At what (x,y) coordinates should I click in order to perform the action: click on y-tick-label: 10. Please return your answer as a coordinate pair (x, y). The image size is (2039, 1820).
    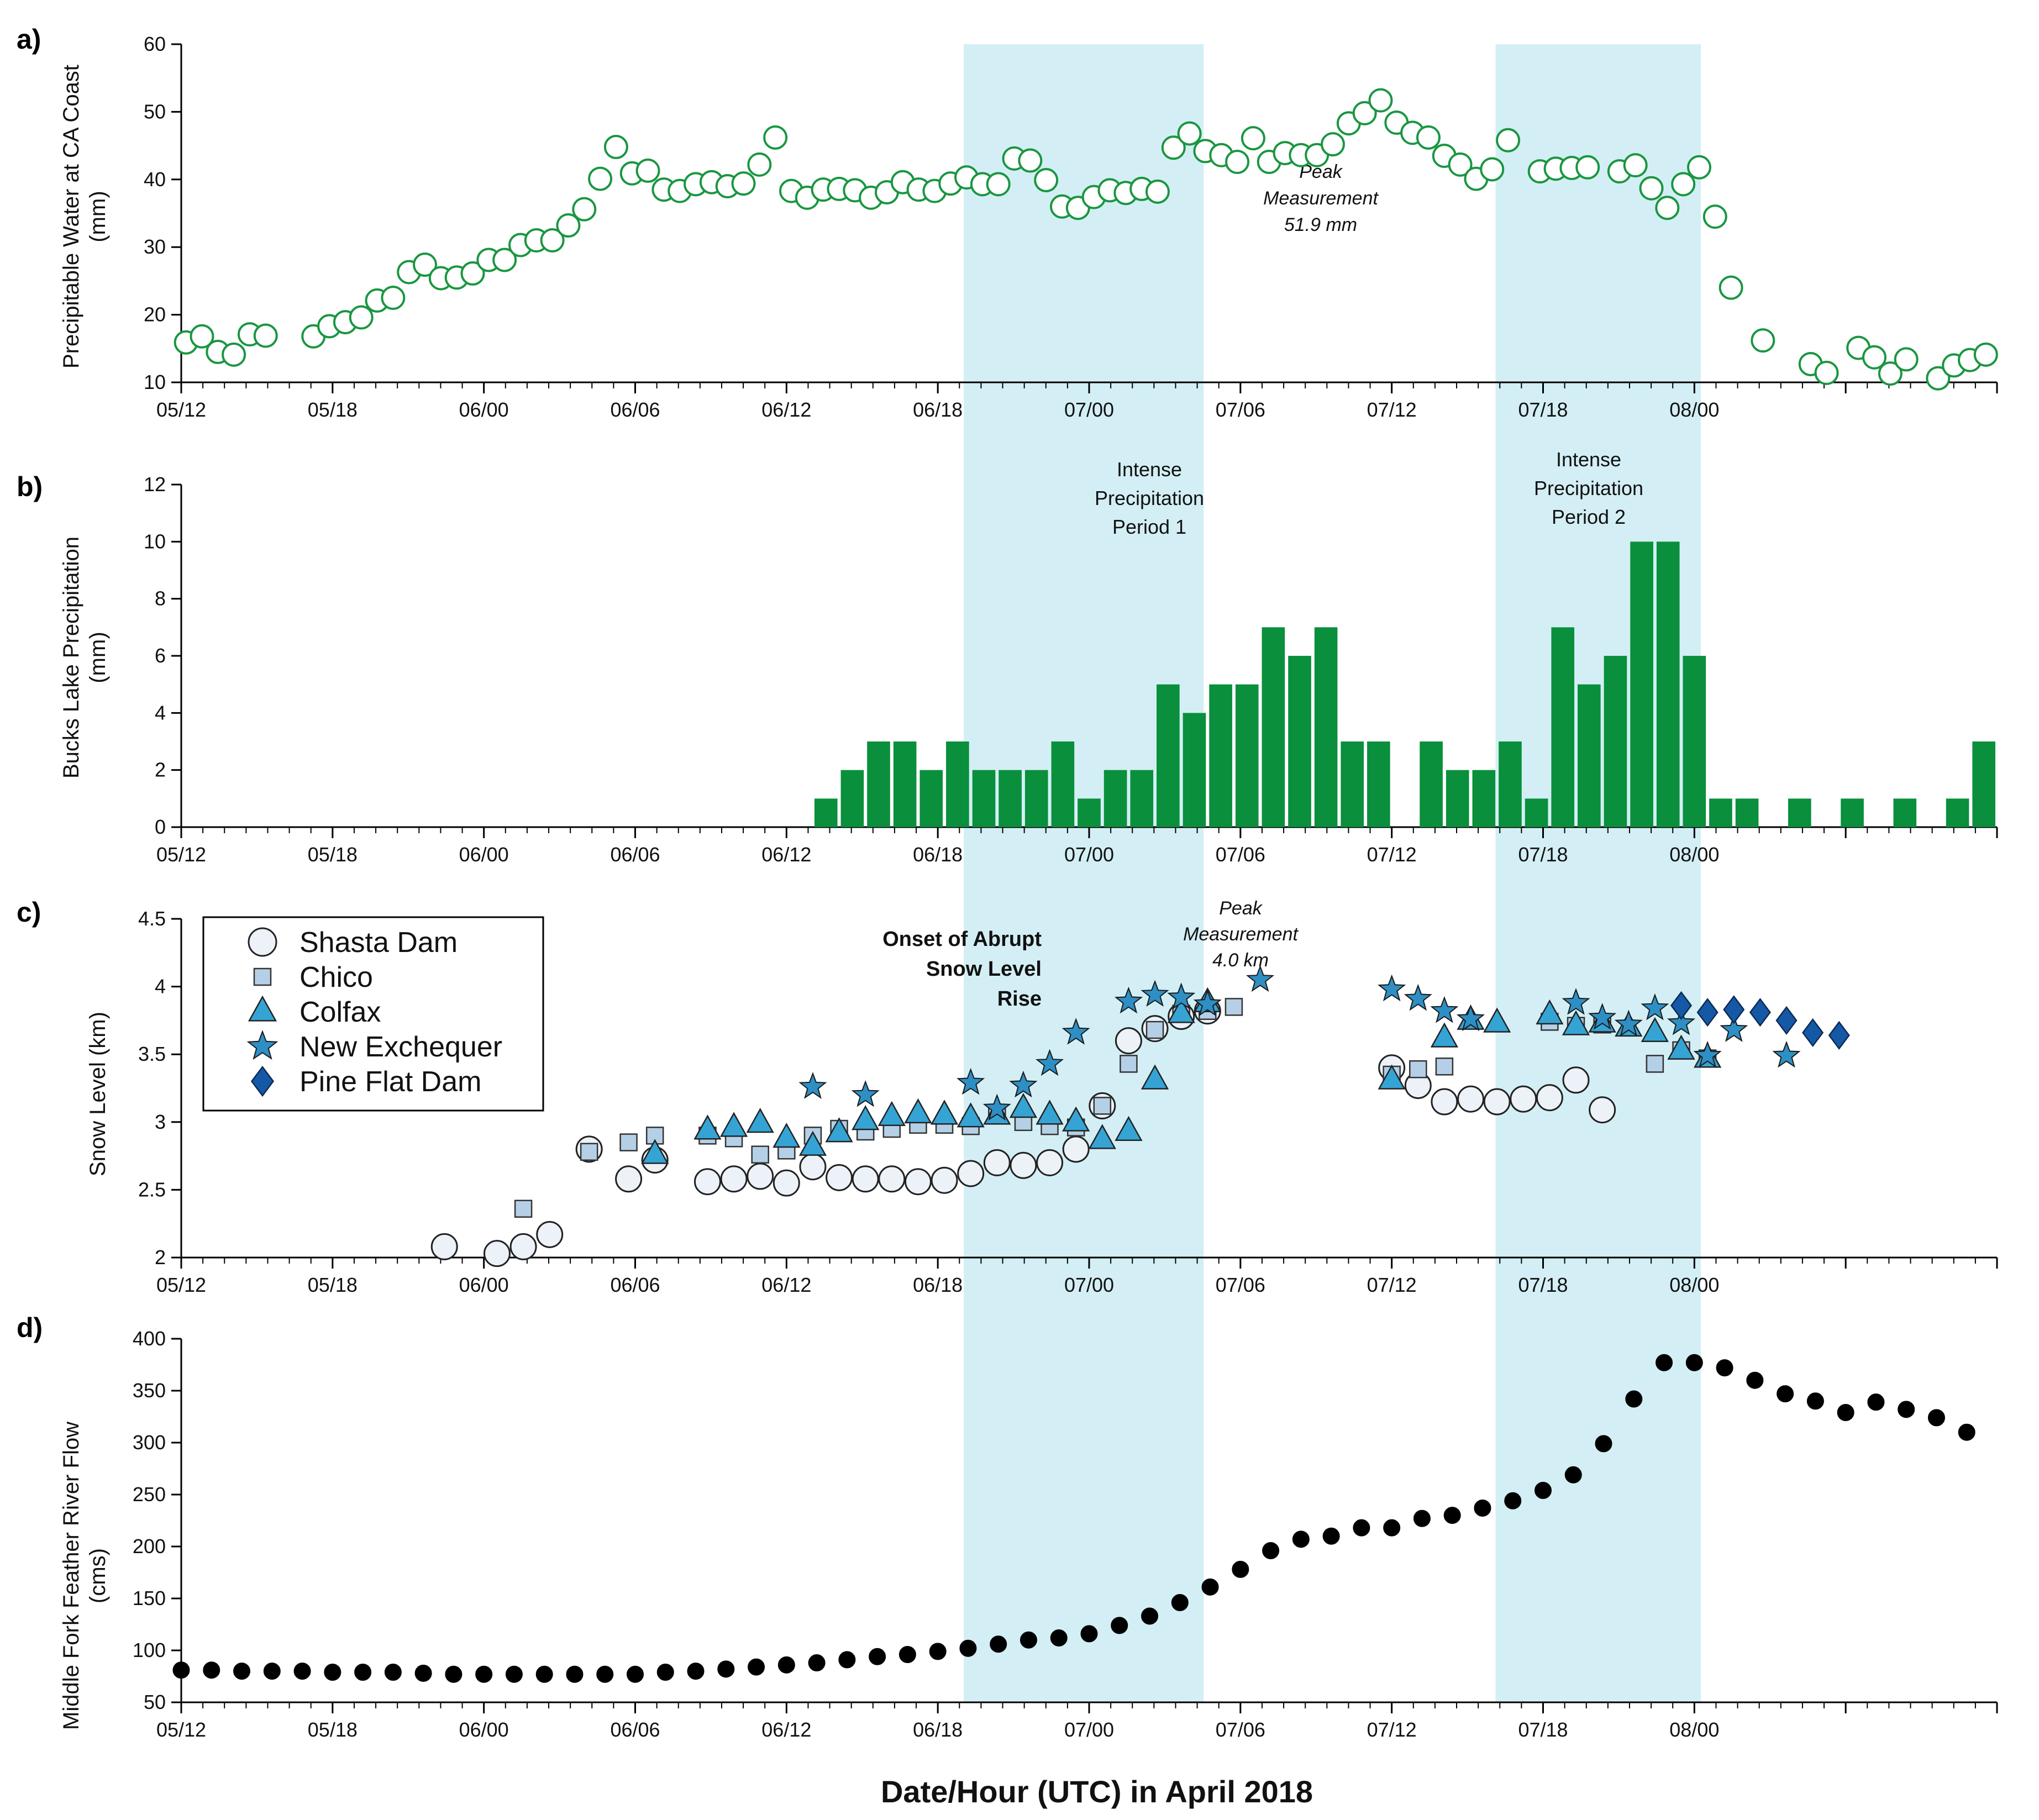
    Looking at the image, I should click on (155, 541).